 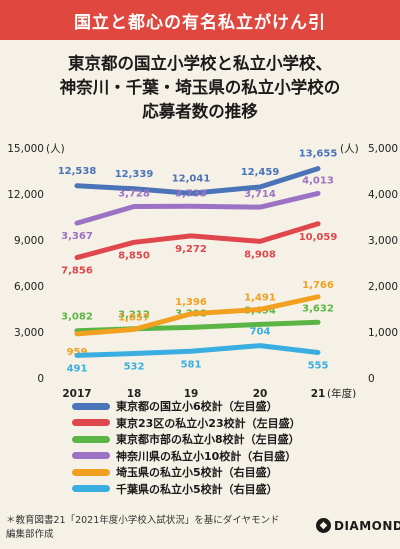 What do you see at coordinates (77, 236) in the screenshot?
I see `data-label: 3,367` at bounding box center [77, 236].